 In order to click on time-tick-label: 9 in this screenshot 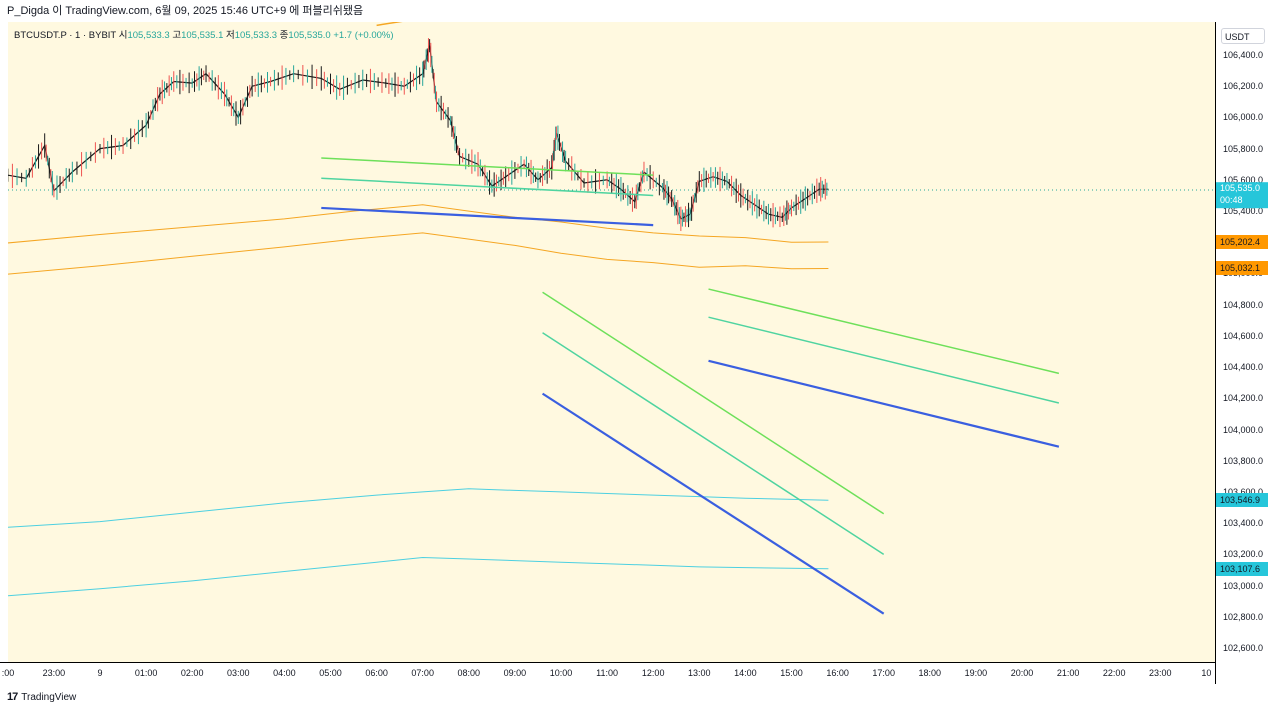, I will do `click(100, 673)`.